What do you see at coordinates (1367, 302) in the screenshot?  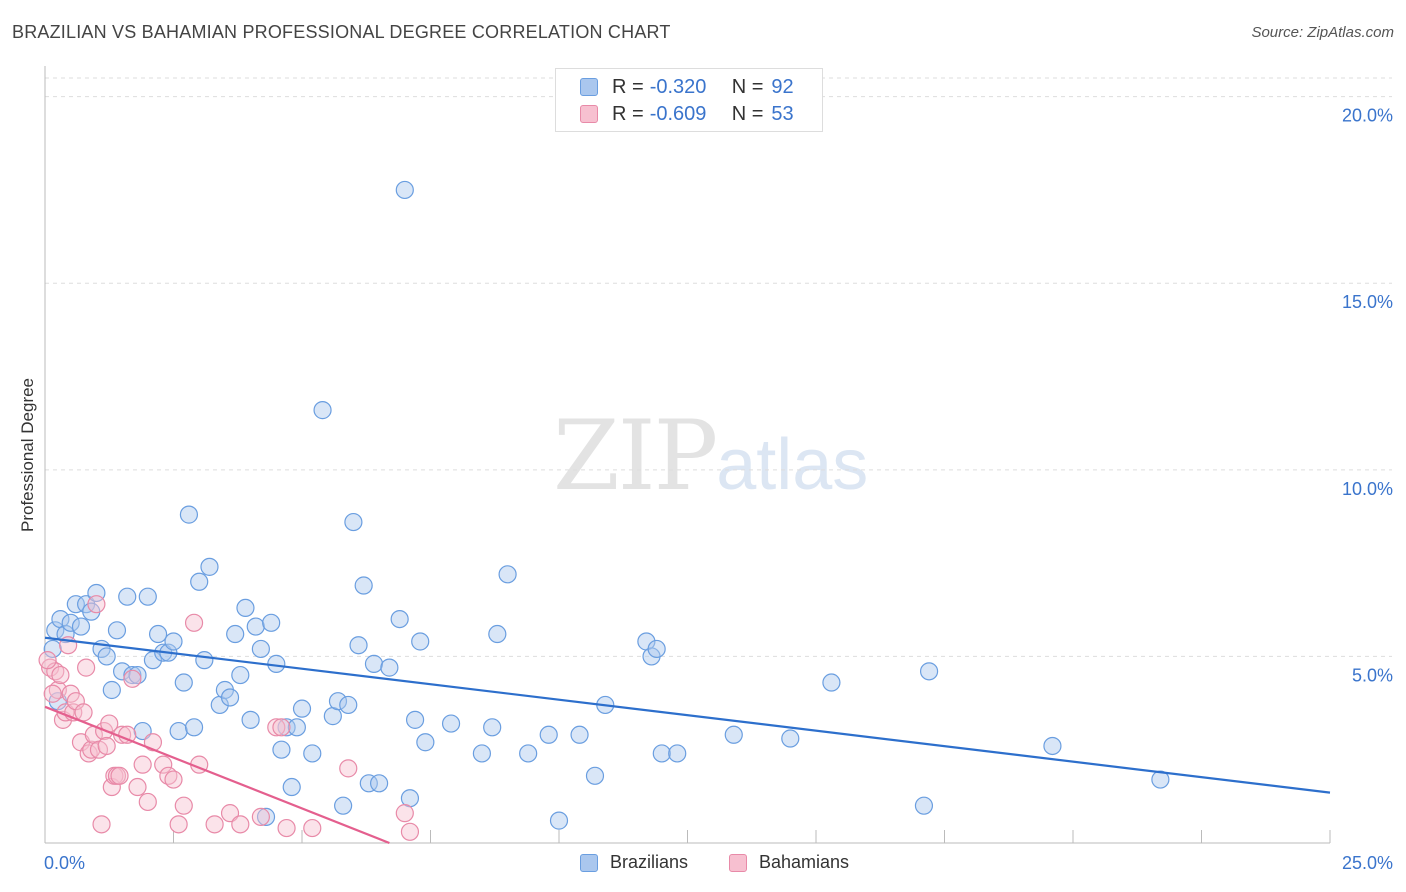 I see `y-tick-label: 15.0%` at bounding box center [1367, 302].